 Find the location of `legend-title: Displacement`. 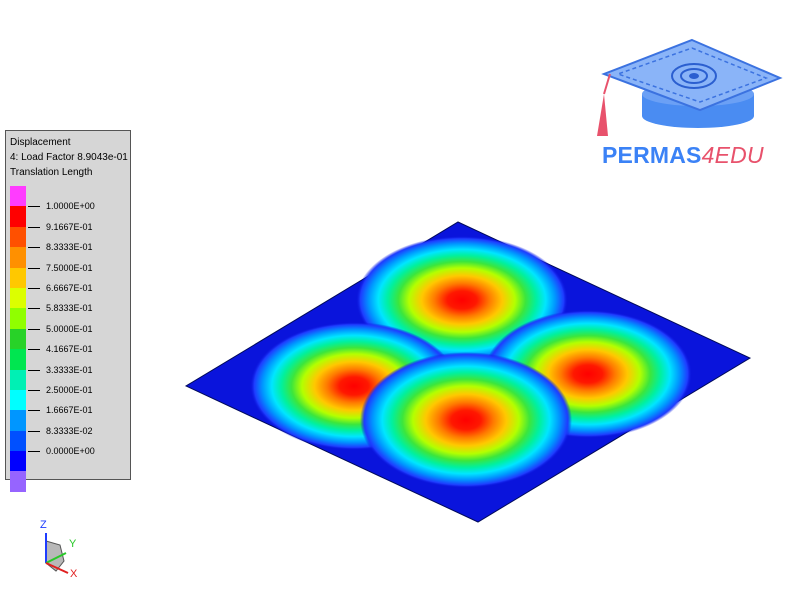

legend-title: Displacement is located at coordinates (40, 142).